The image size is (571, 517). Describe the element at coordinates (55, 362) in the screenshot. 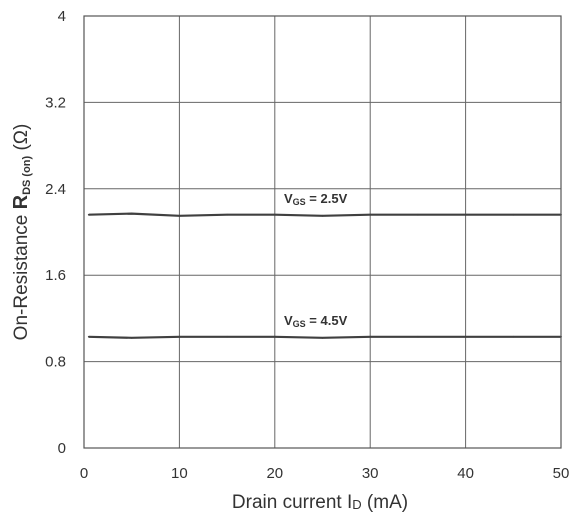

I see `y-tick-label: 0.8` at that location.